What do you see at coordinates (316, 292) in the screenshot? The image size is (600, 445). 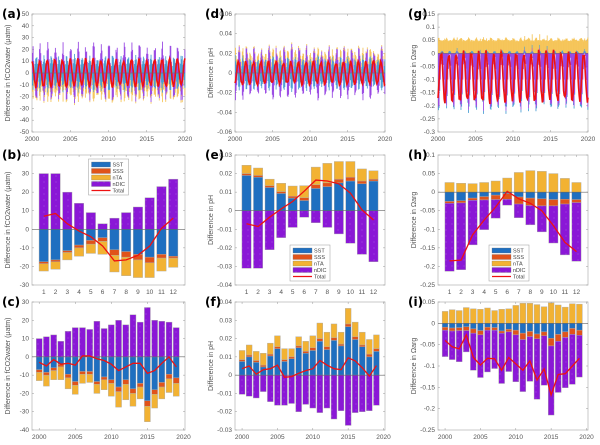 I see `x-tick-label: 7` at bounding box center [316, 292].